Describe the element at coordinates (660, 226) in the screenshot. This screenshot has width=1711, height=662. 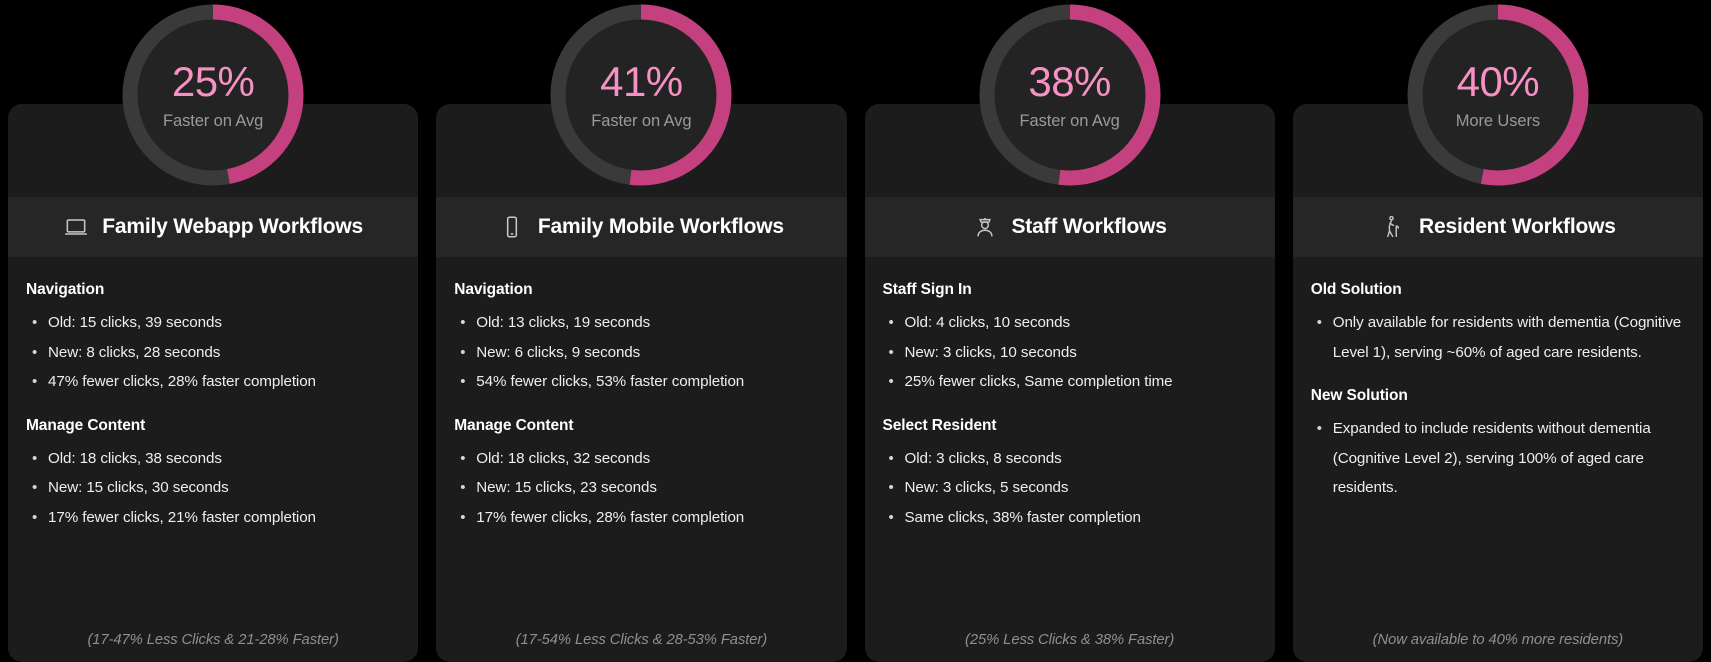
I see `card-title: Family Mobile Workflows` at that location.